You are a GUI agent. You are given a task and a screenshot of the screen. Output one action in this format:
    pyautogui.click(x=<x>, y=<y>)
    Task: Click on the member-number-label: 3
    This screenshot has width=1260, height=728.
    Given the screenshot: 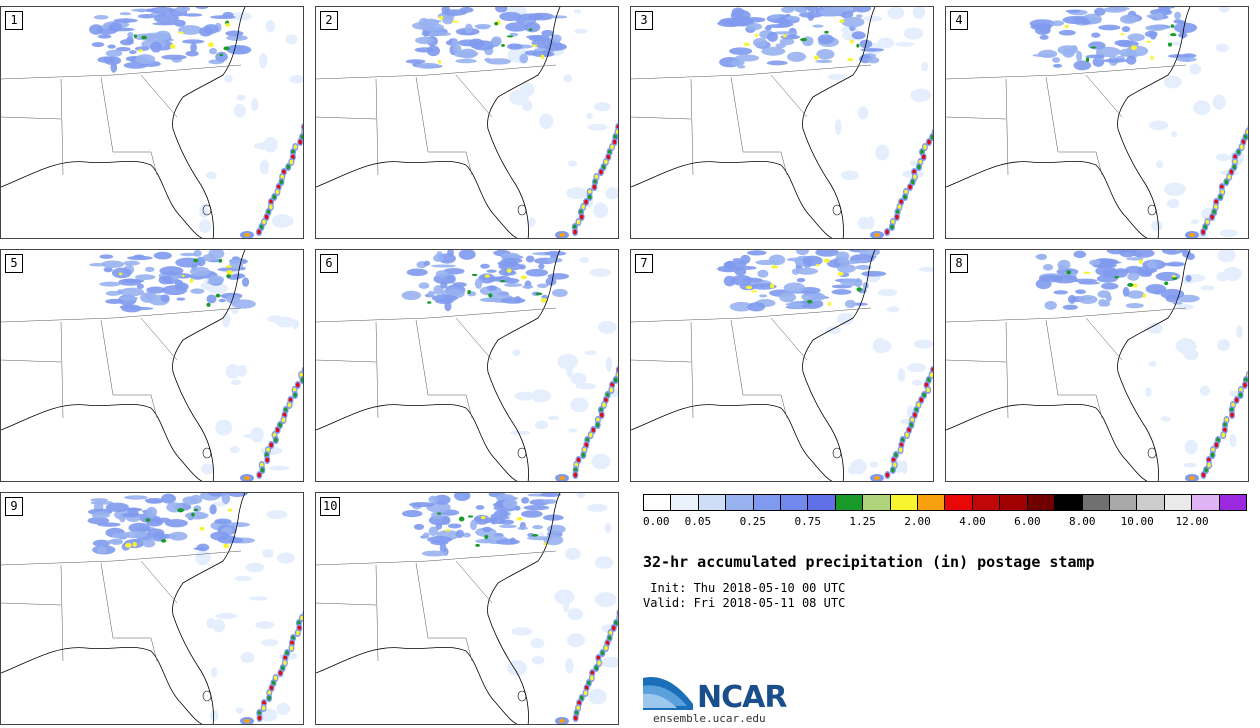 What is the action you would take?
    pyautogui.click(x=644, y=20)
    